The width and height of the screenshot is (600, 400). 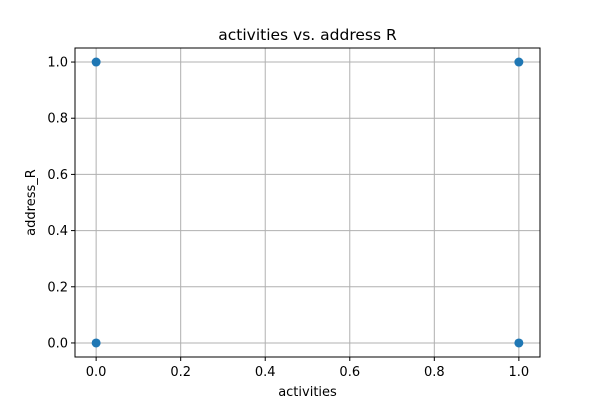 What do you see at coordinates (307, 392) in the screenshot?
I see `x-axis-label: activities` at bounding box center [307, 392].